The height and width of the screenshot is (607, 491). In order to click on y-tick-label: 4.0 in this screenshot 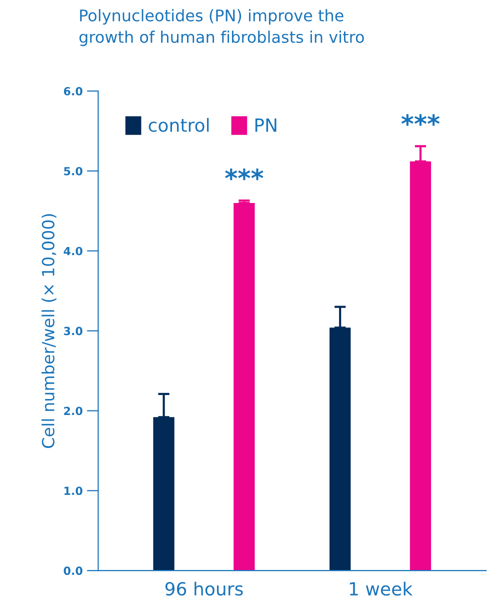, I will do `click(73, 251)`.